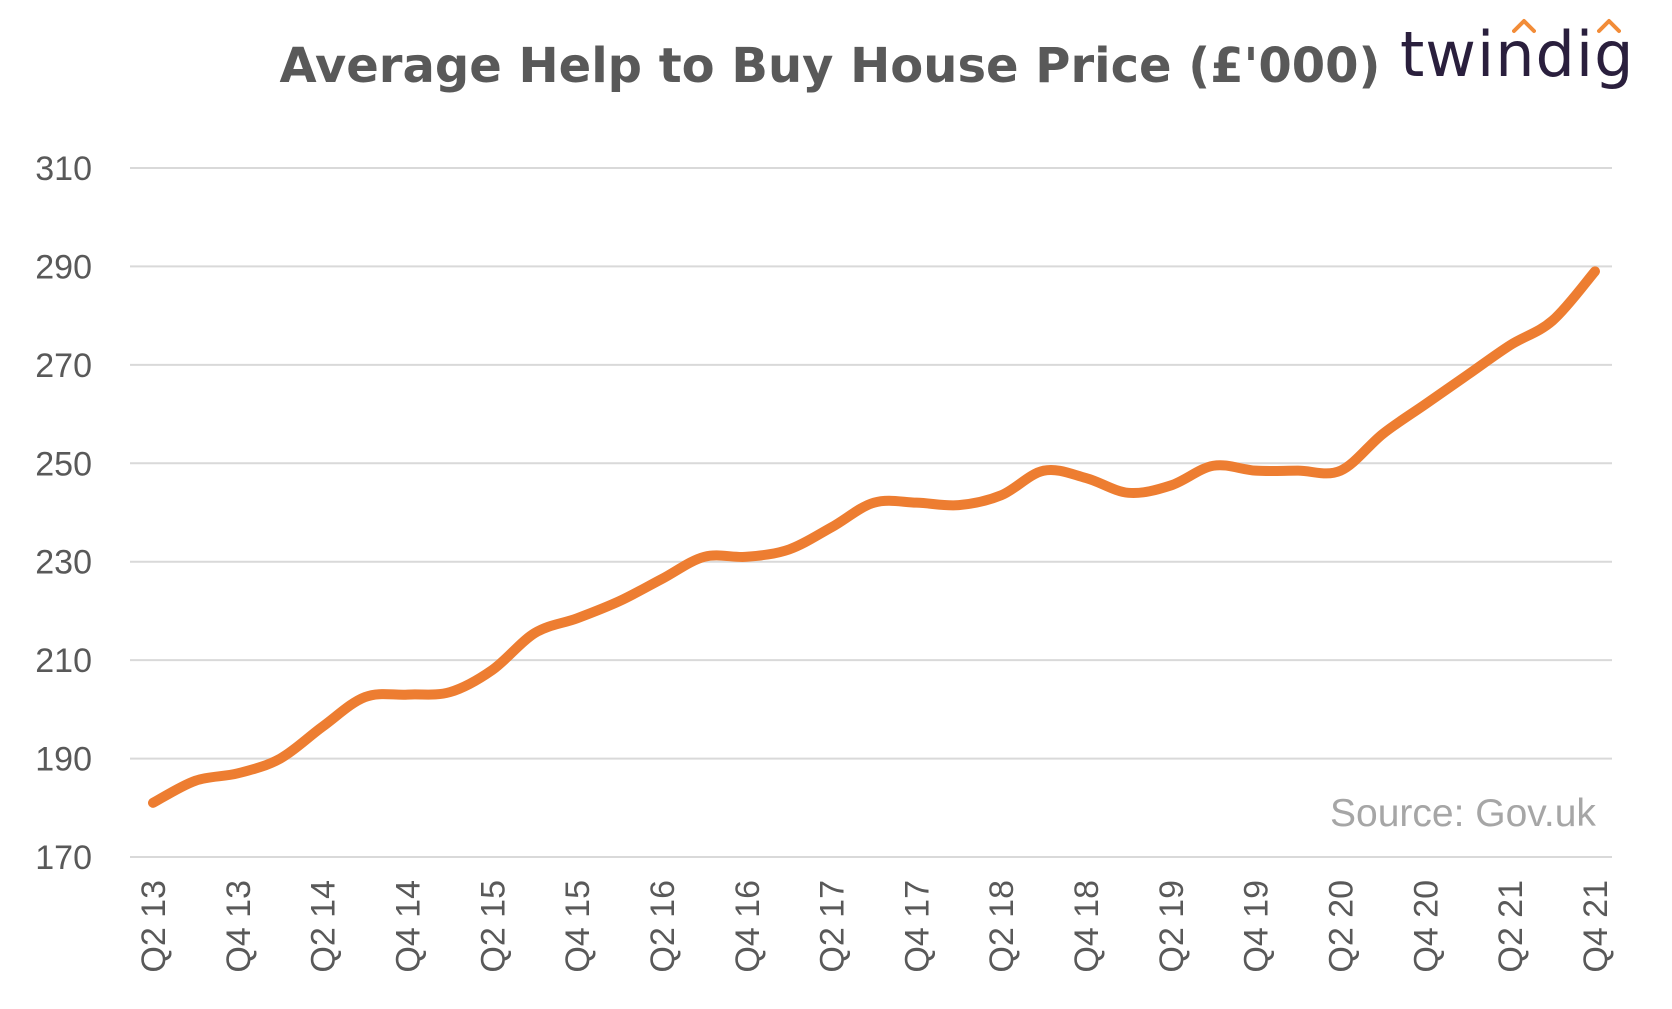  I want to click on y-tick-label: 210, so click(63, 661).